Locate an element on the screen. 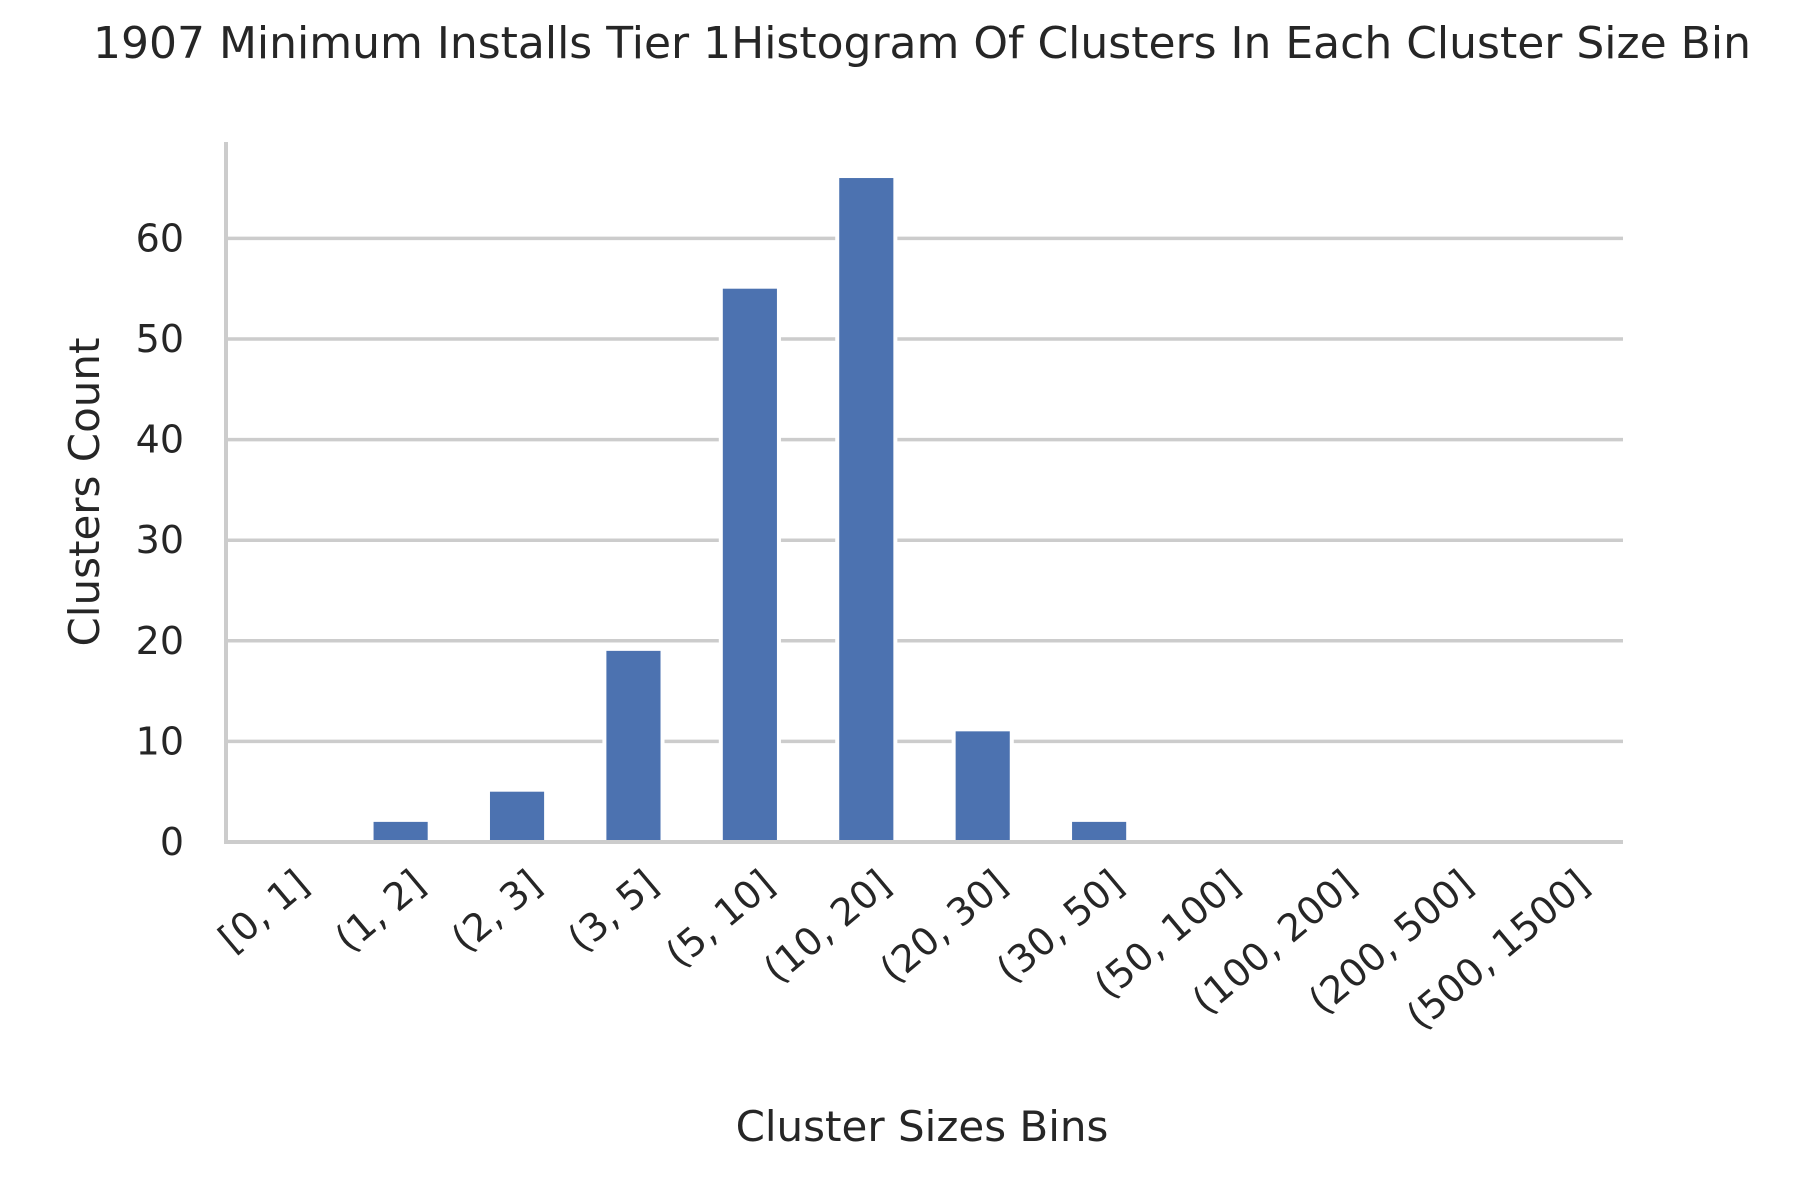 This screenshot has width=1800, height=1200. x-tick-label: [0, 1] is located at coordinates (263, 910).